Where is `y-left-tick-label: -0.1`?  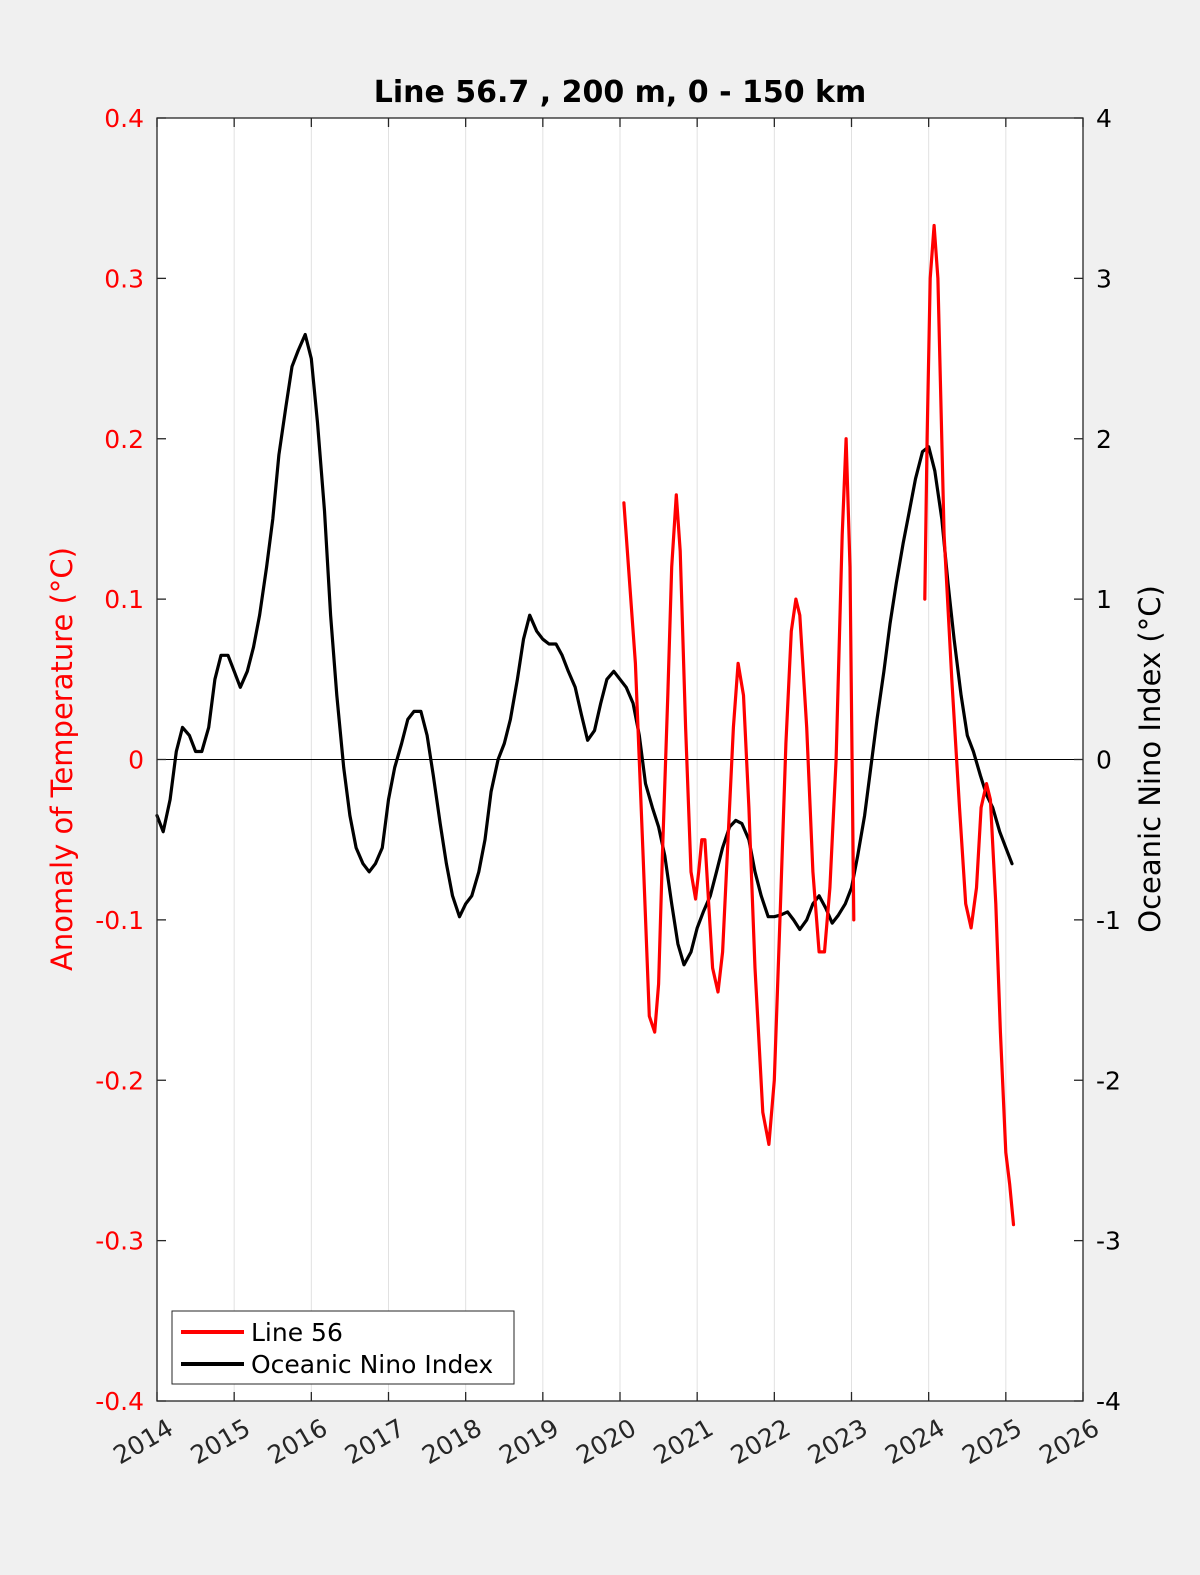 y-left-tick-label: -0.1 is located at coordinates (119, 920).